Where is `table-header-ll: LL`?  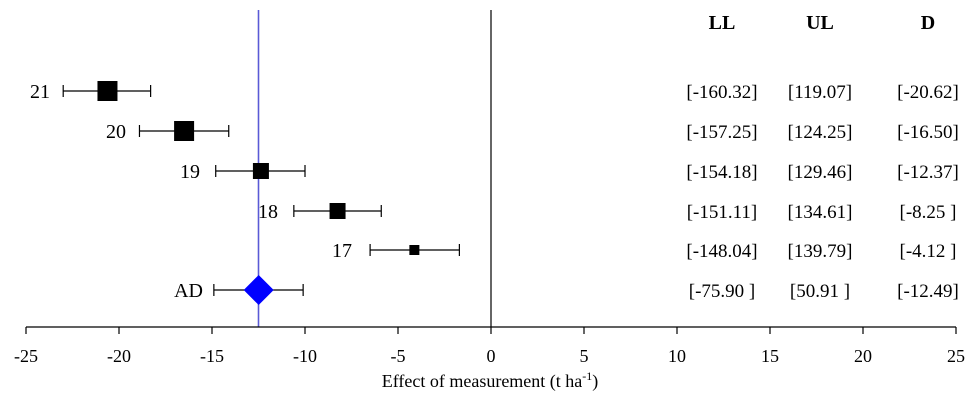 table-header-ll: LL is located at coordinates (722, 23).